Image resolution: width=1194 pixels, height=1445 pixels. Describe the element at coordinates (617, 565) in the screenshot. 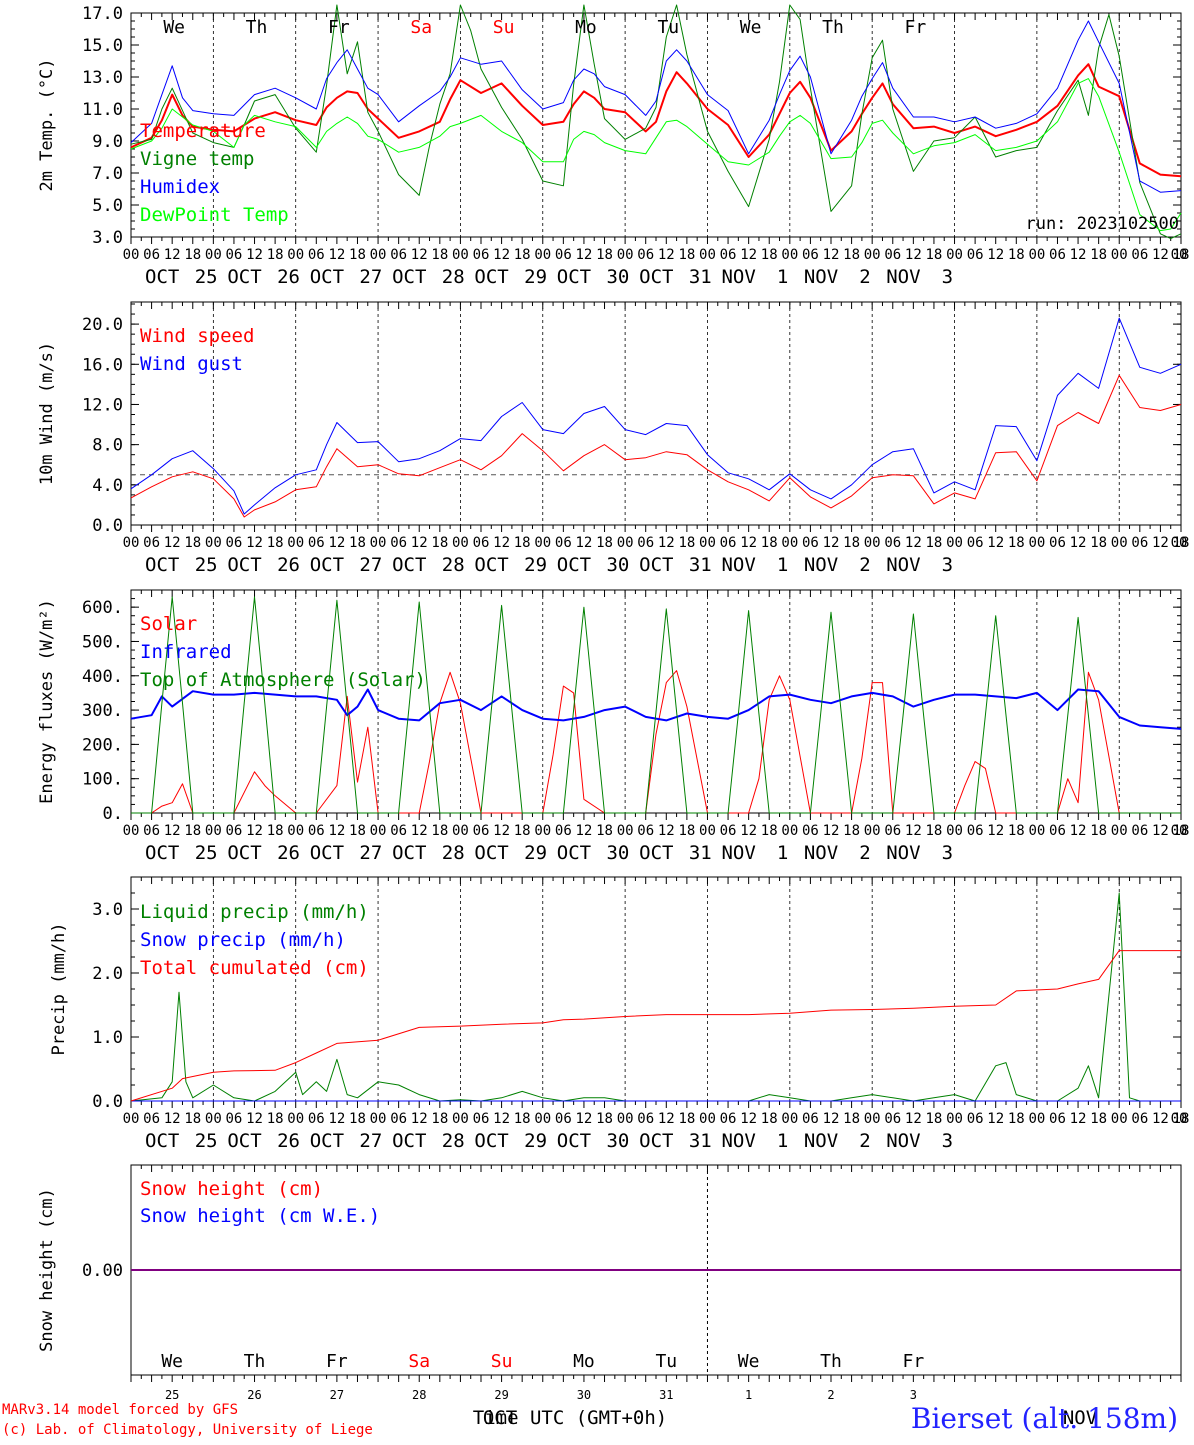

I see `x-date-label: 30` at that location.